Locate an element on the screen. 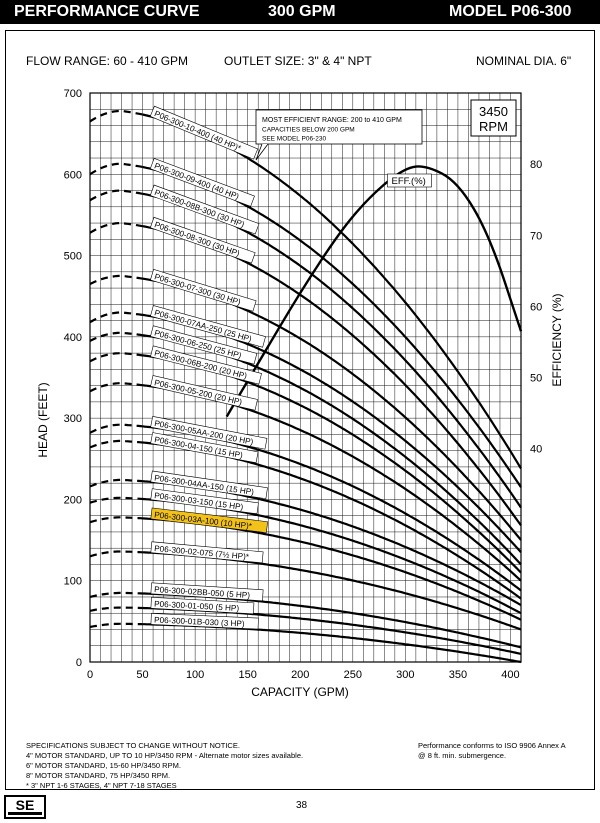  header-capacity: 300 GPM is located at coordinates (302, 11).